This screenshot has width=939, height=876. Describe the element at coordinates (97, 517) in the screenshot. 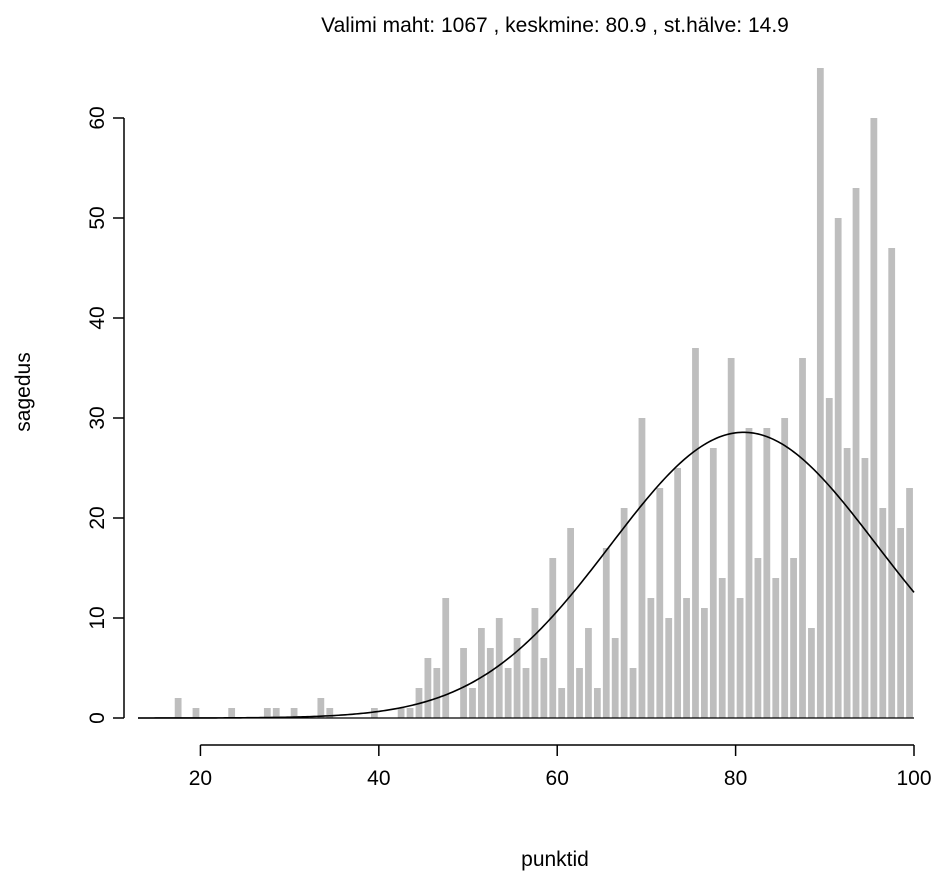

I see `y-tick-label: 20` at that location.